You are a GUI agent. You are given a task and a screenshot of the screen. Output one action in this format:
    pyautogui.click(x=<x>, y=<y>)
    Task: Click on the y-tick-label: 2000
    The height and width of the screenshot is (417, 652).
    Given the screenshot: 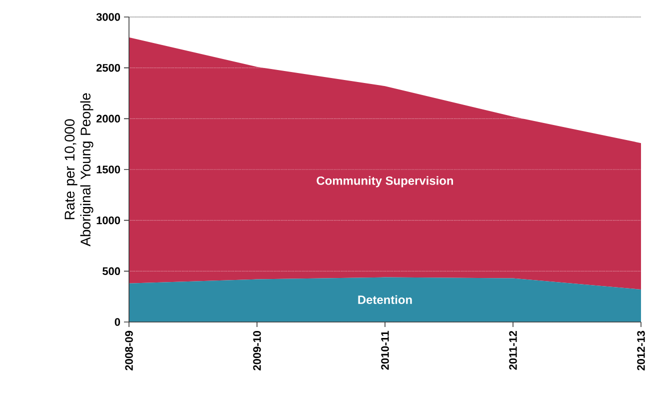 What is the action you would take?
    pyautogui.click(x=108, y=118)
    